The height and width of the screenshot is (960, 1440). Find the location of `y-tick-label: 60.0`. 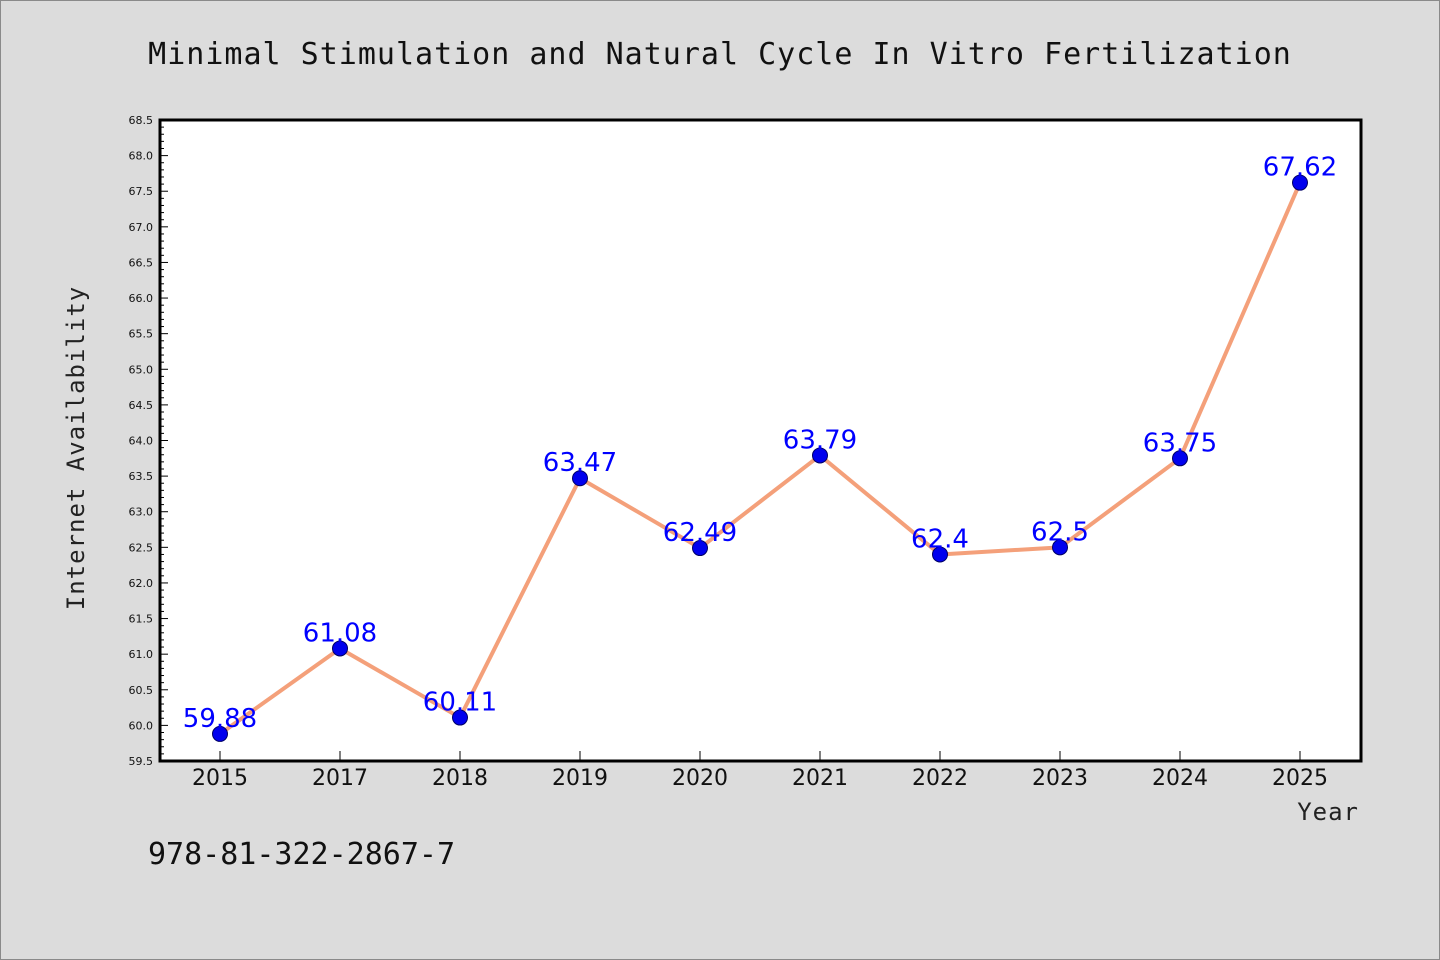

y-tick-label: 60.0 is located at coordinates (141, 725).